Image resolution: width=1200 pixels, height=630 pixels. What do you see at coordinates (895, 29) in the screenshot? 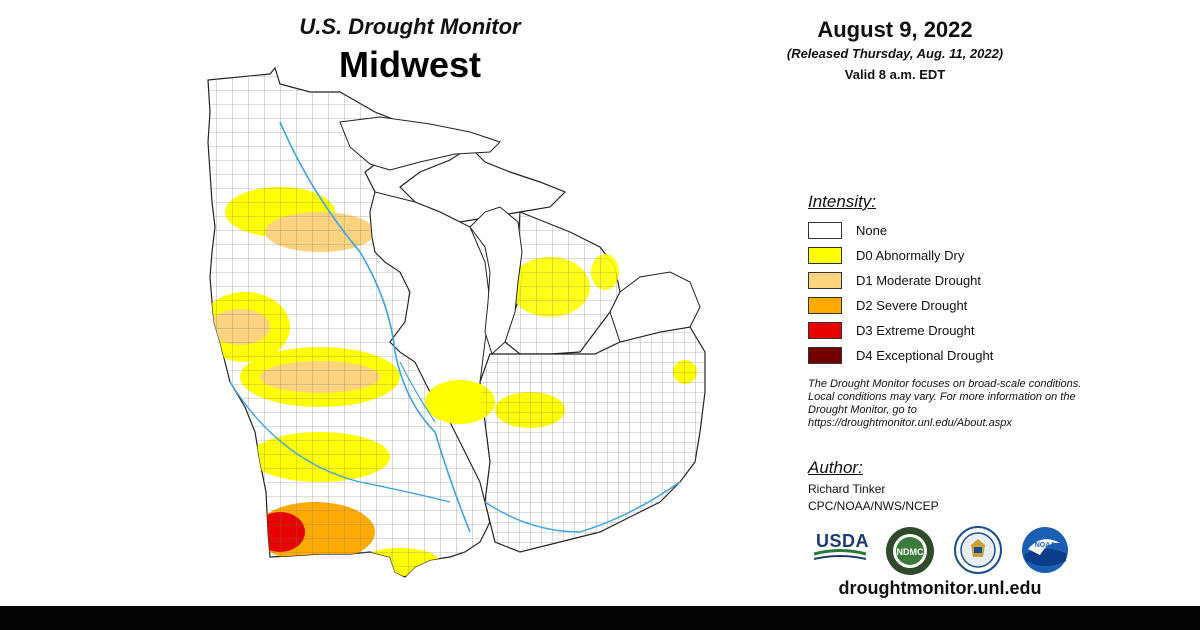
I see `map-date: August 9, 2022` at bounding box center [895, 29].